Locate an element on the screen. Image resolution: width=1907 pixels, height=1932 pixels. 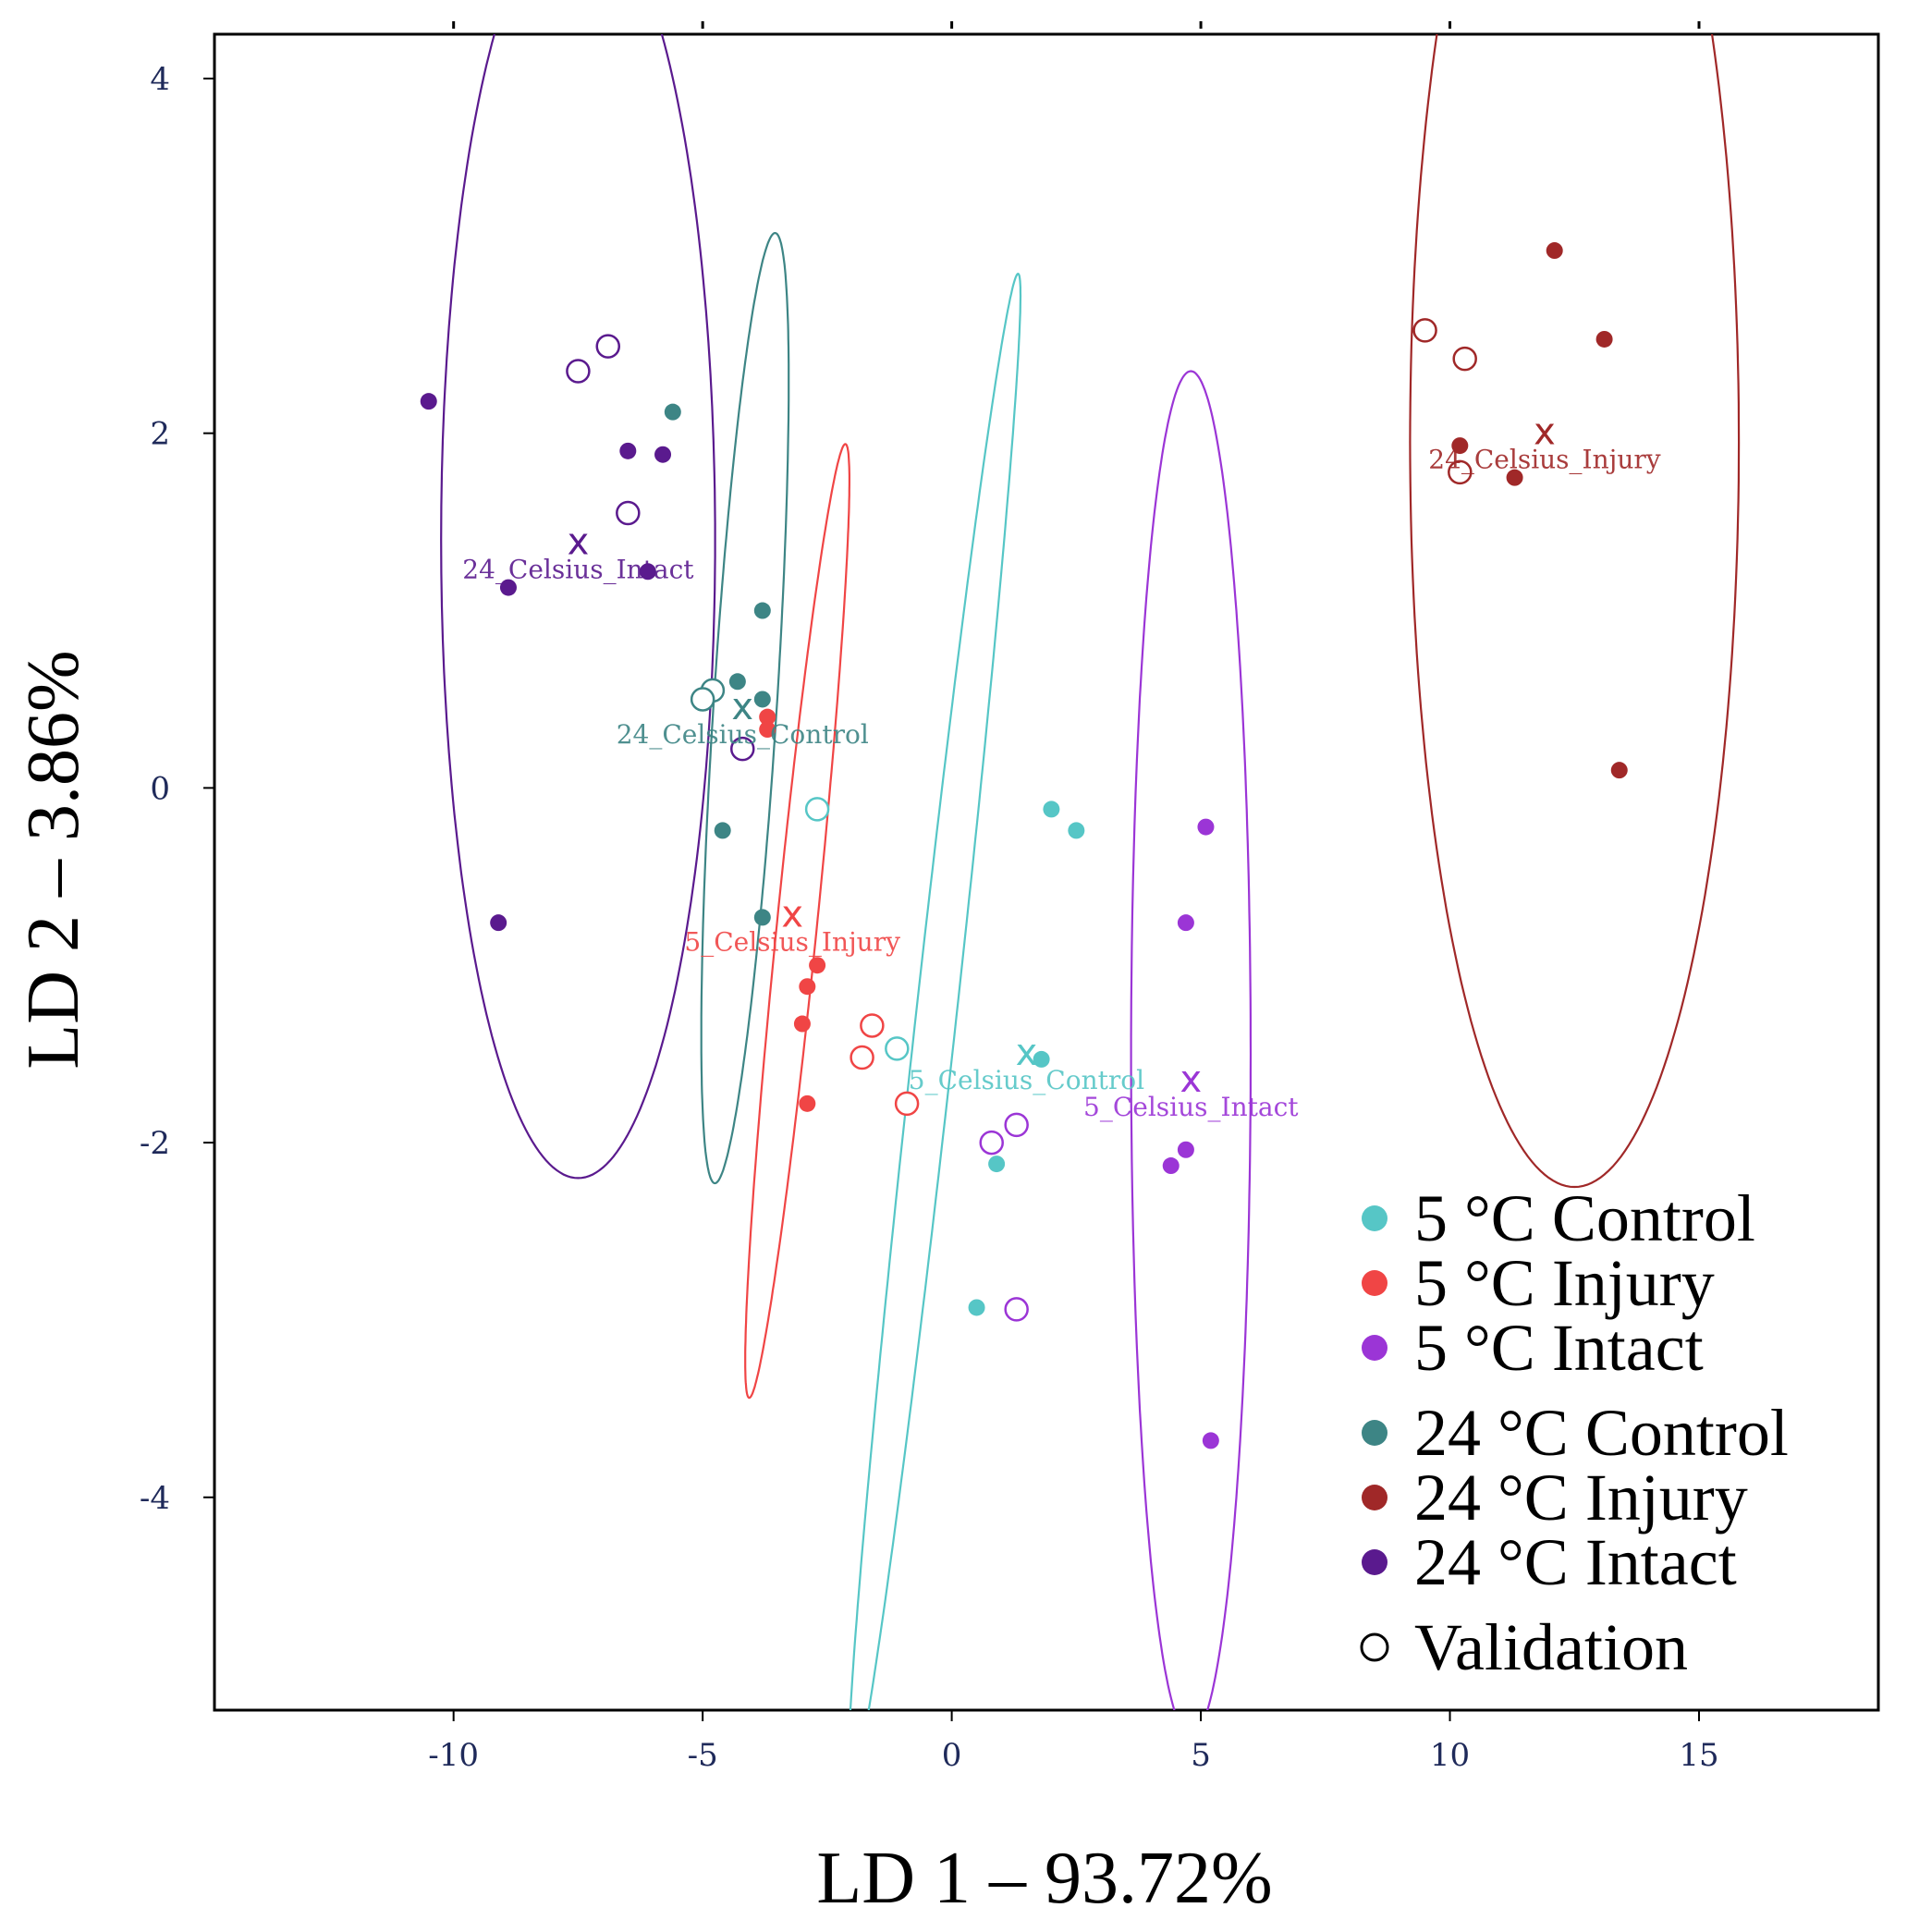
y-tick-label: 0 is located at coordinates (160, 788).